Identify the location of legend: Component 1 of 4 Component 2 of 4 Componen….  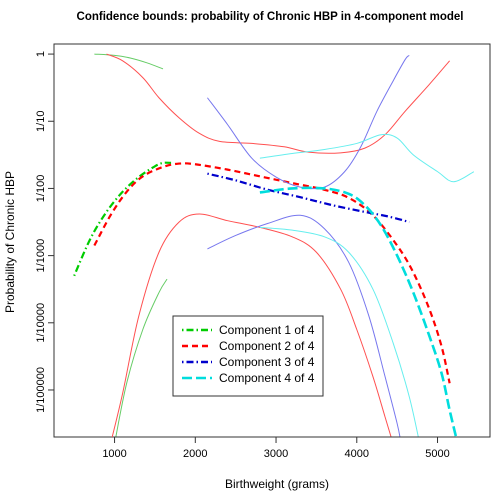
(248, 356).